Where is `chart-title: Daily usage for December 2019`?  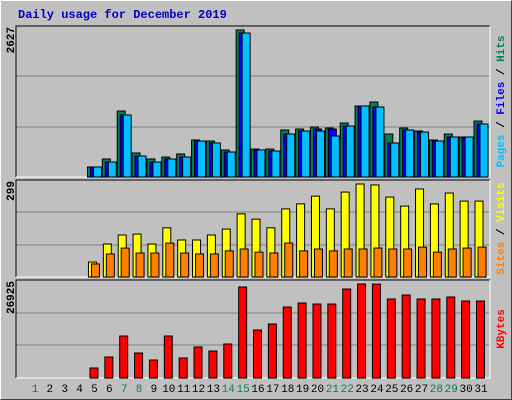
chart-title: Daily usage for December 2019 is located at coordinates (122, 15).